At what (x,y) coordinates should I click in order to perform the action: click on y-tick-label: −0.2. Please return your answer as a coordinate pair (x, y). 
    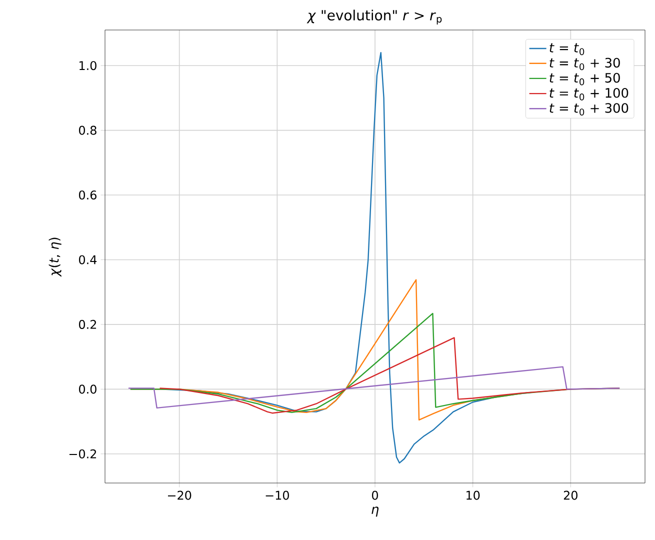
    Looking at the image, I should click on (82, 453).